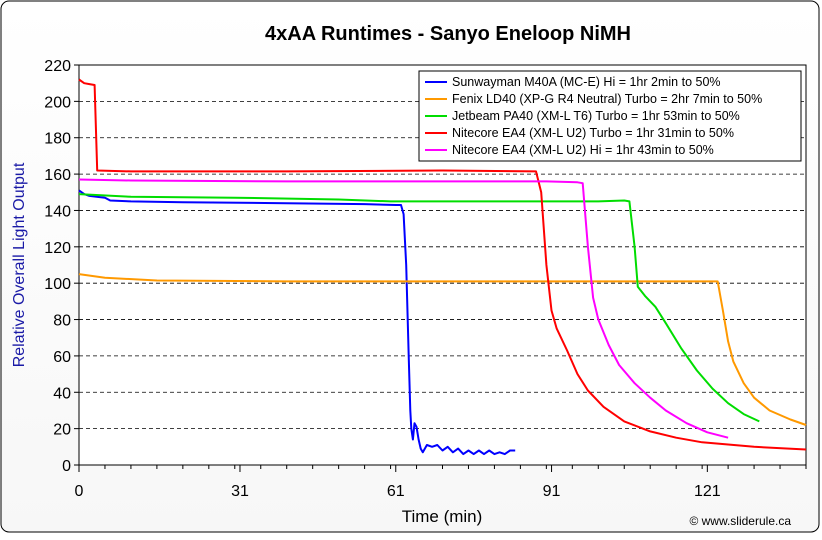  What do you see at coordinates (62, 321) in the screenshot?
I see `y-tick-label: 80` at bounding box center [62, 321].